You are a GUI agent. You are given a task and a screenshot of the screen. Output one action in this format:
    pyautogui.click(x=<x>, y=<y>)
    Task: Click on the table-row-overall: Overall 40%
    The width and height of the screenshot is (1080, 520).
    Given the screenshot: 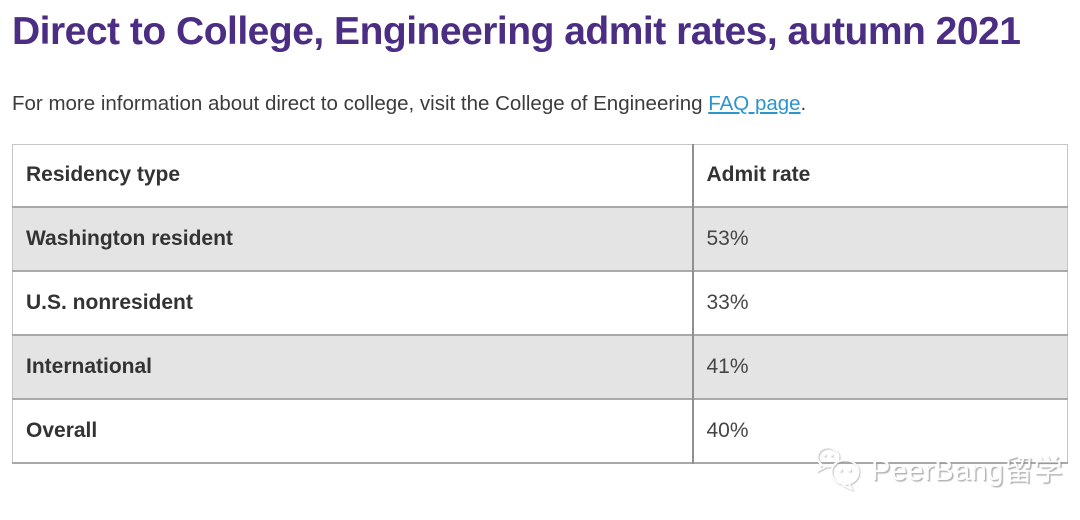 What is the action you would take?
    pyautogui.click(x=540, y=430)
    